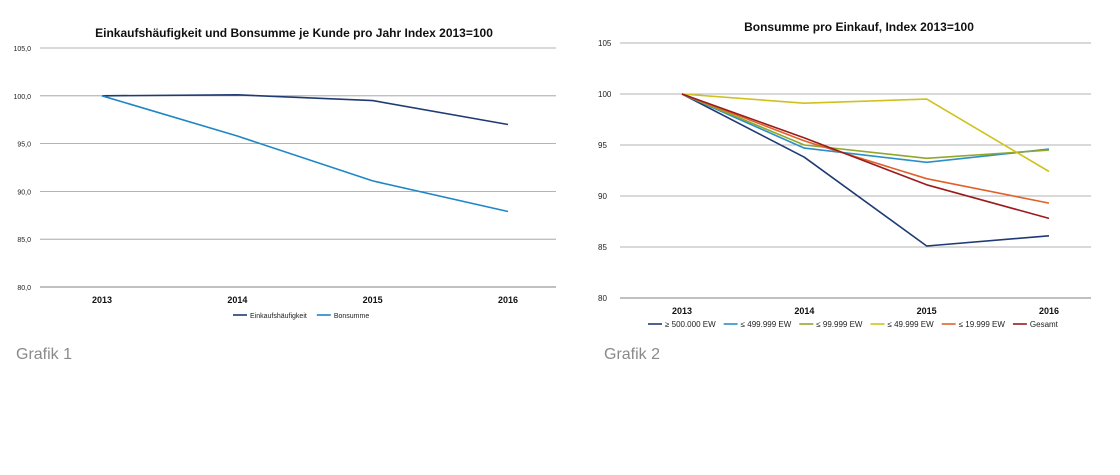  Describe the element at coordinates (373, 300) in the screenshot. I see `chart1-x-tick-label: 2015` at that location.